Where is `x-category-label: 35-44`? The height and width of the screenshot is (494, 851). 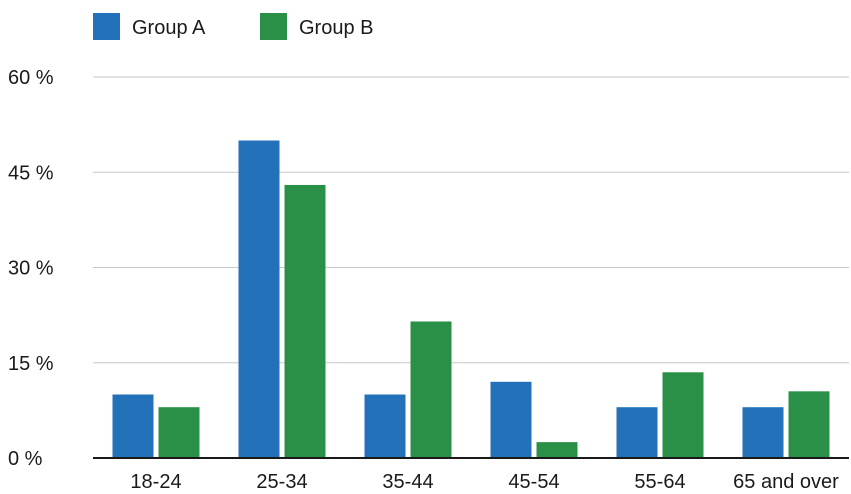
x-category-label: 35-44 is located at coordinates (407, 482).